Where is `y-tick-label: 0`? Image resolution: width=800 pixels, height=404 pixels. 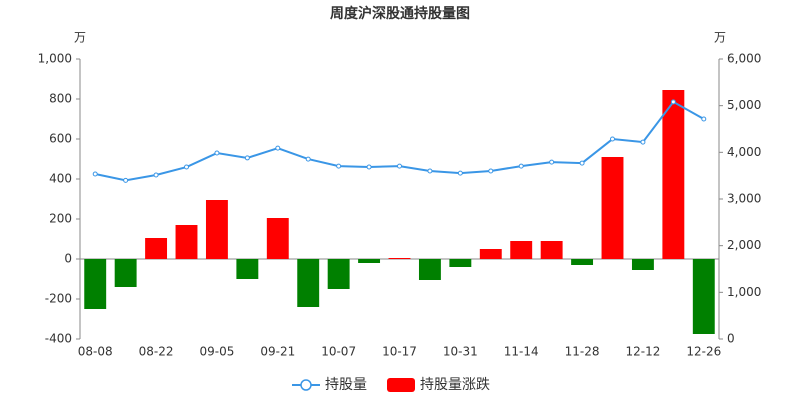
y-tick-label: 0 is located at coordinates (68, 259).